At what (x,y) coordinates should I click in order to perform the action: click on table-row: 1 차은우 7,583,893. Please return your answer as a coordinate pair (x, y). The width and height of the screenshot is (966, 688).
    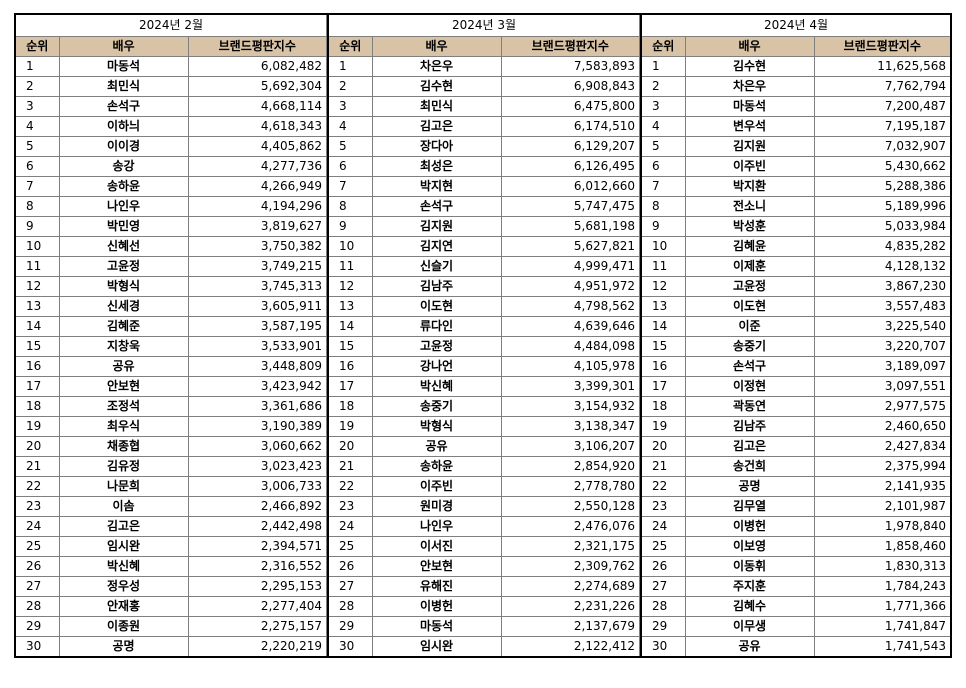
    Looking at the image, I should click on (483, 66).